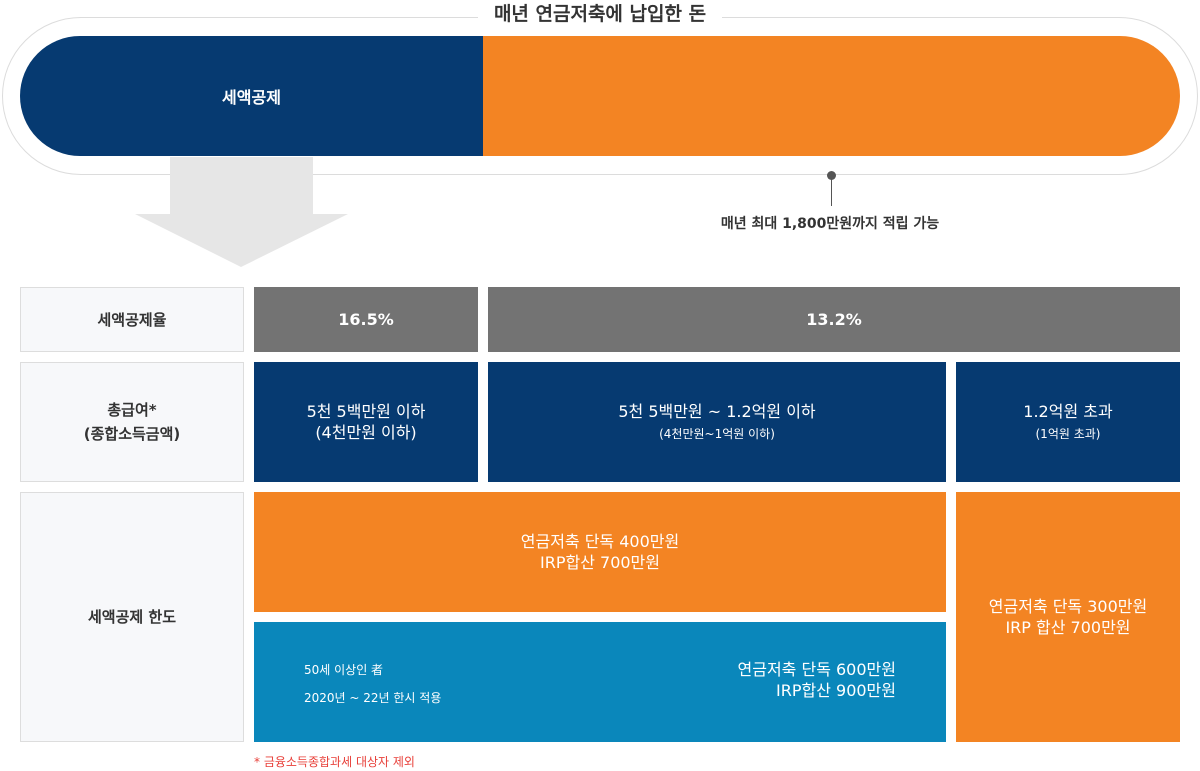  What do you see at coordinates (830, 224) in the screenshot?
I see `max-amount-note: 매년 최대 1,800만원까지 적립 가능` at bounding box center [830, 224].